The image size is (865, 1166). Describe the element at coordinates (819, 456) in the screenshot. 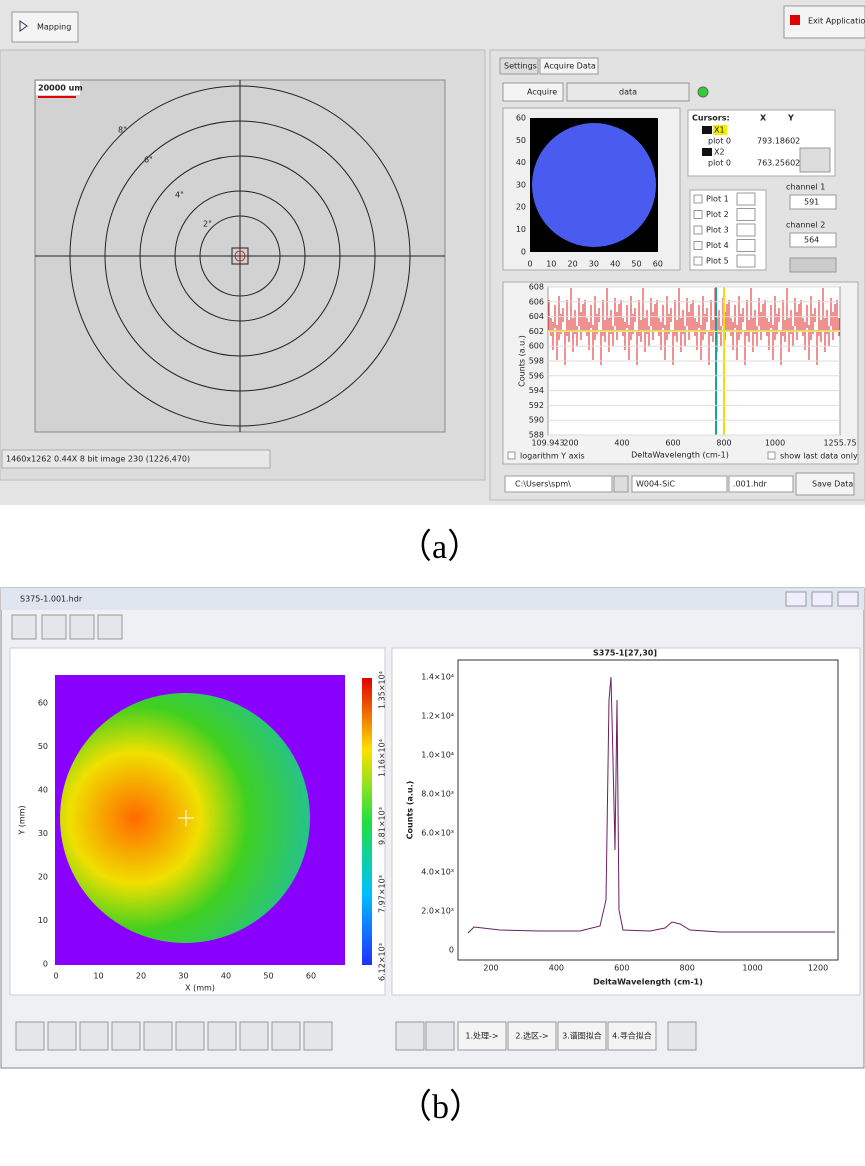

I see `checkbox-label: show last data only` at that location.